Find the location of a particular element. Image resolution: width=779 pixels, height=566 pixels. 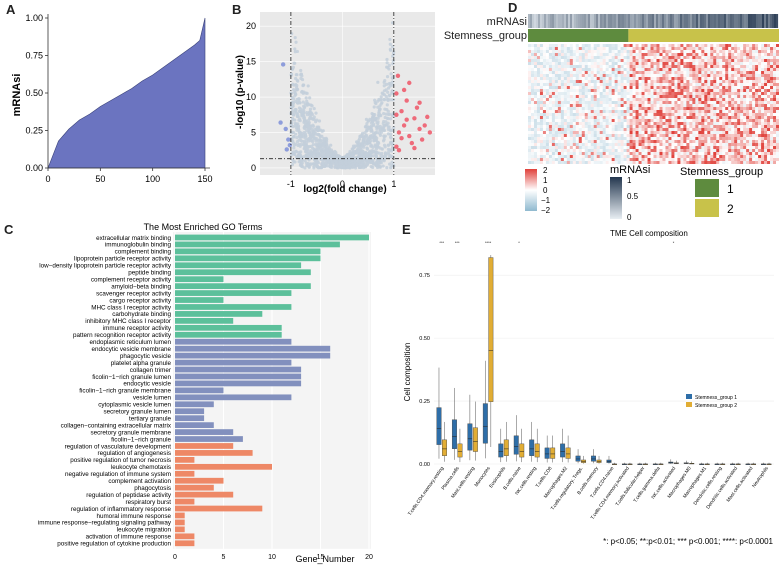

panel-d-expr-tick: 2 is located at coordinates (545, 170).